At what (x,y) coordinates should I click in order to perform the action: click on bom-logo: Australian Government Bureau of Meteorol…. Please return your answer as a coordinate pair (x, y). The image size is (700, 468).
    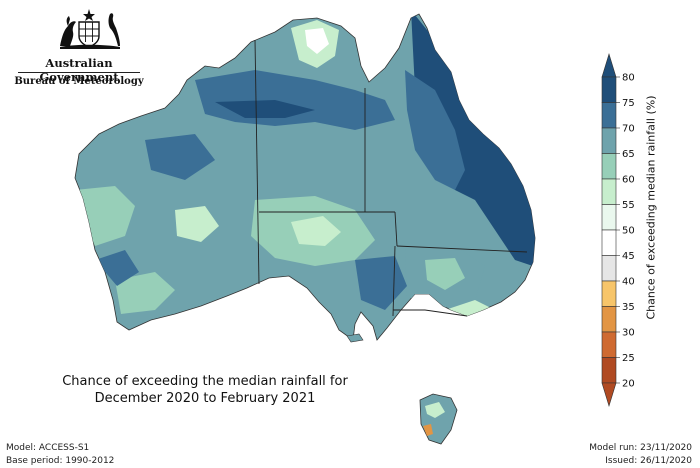
    Looking at the image, I should click on (79, 49).